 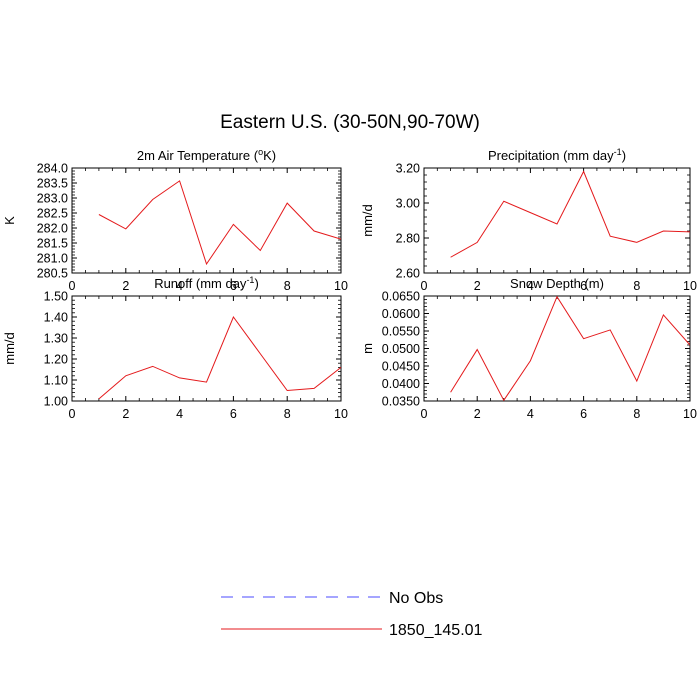 I want to click on y-tick-label: 282.5, so click(x=52, y=214).